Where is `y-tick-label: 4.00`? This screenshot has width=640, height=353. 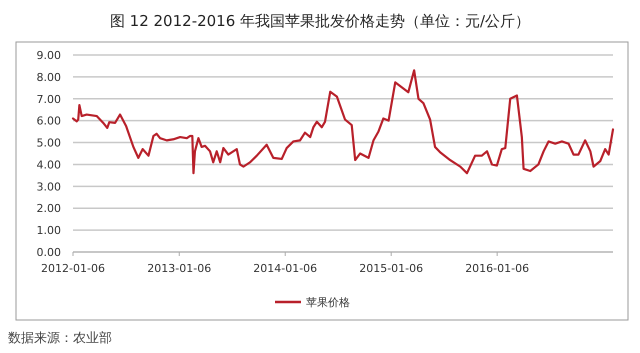 y-tick-label: 4.00 is located at coordinates (48, 165).